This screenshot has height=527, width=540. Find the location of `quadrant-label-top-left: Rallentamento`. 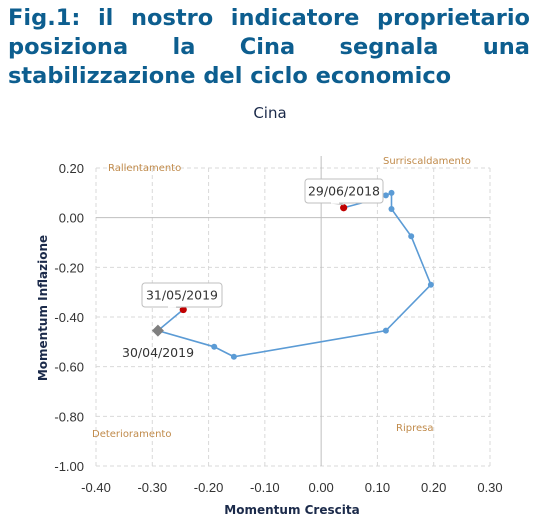

quadrant-label-top-left: Rallentamento is located at coordinates (144, 168).